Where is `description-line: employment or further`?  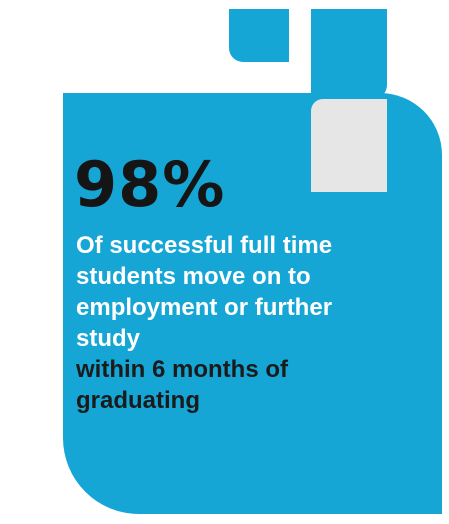
description-line: employment or further is located at coordinates (204, 307).